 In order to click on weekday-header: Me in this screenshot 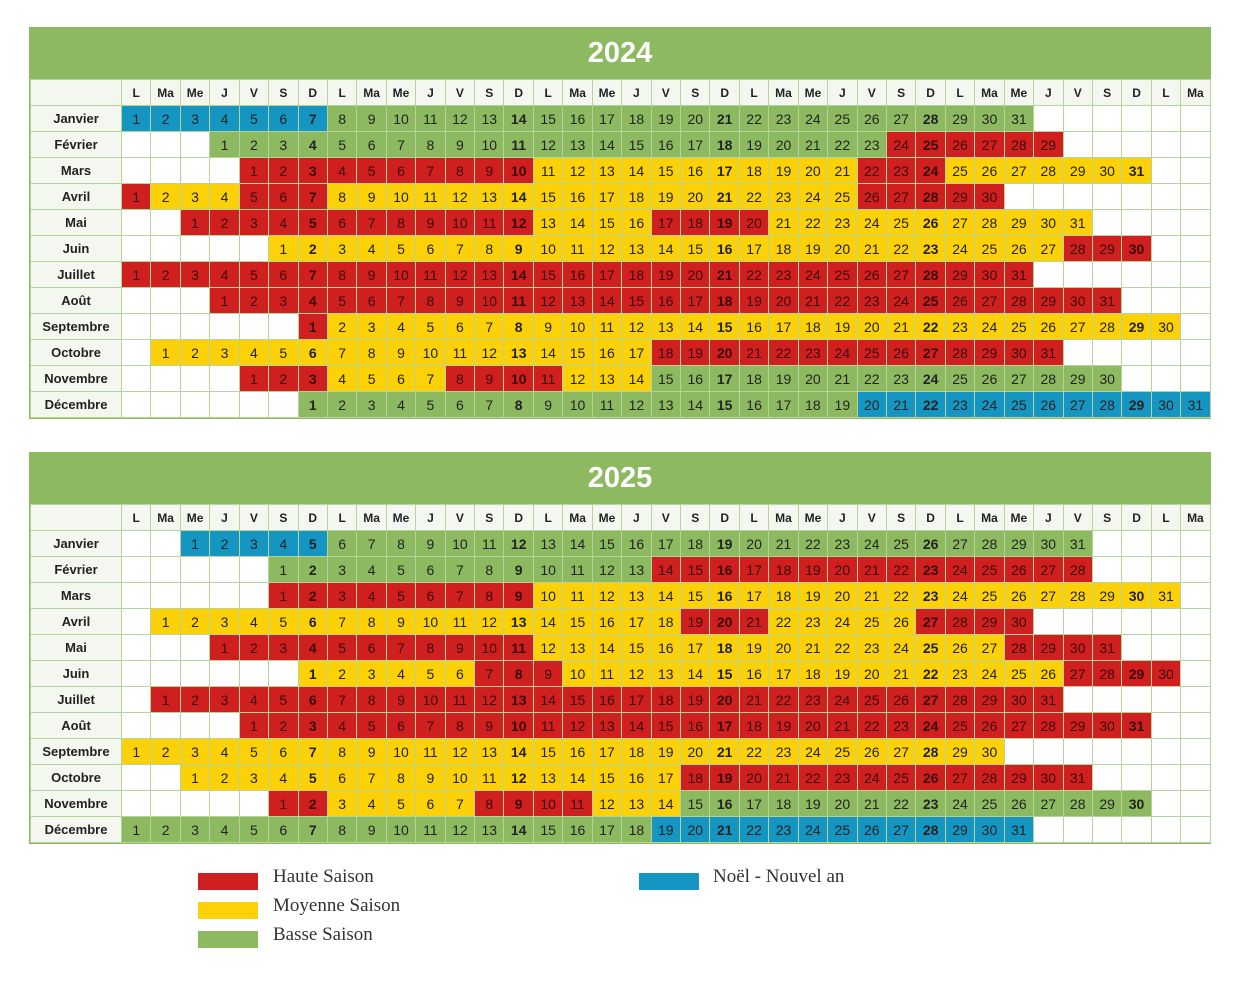, I will do `click(401, 92)`.